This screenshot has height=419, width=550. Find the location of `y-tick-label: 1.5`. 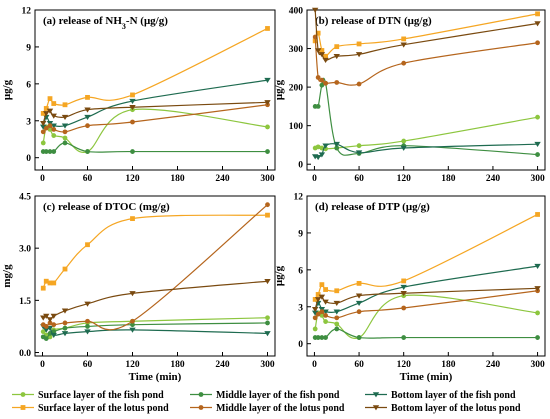

y-tick-label: 1.5 is located at coordinates (25, 302).